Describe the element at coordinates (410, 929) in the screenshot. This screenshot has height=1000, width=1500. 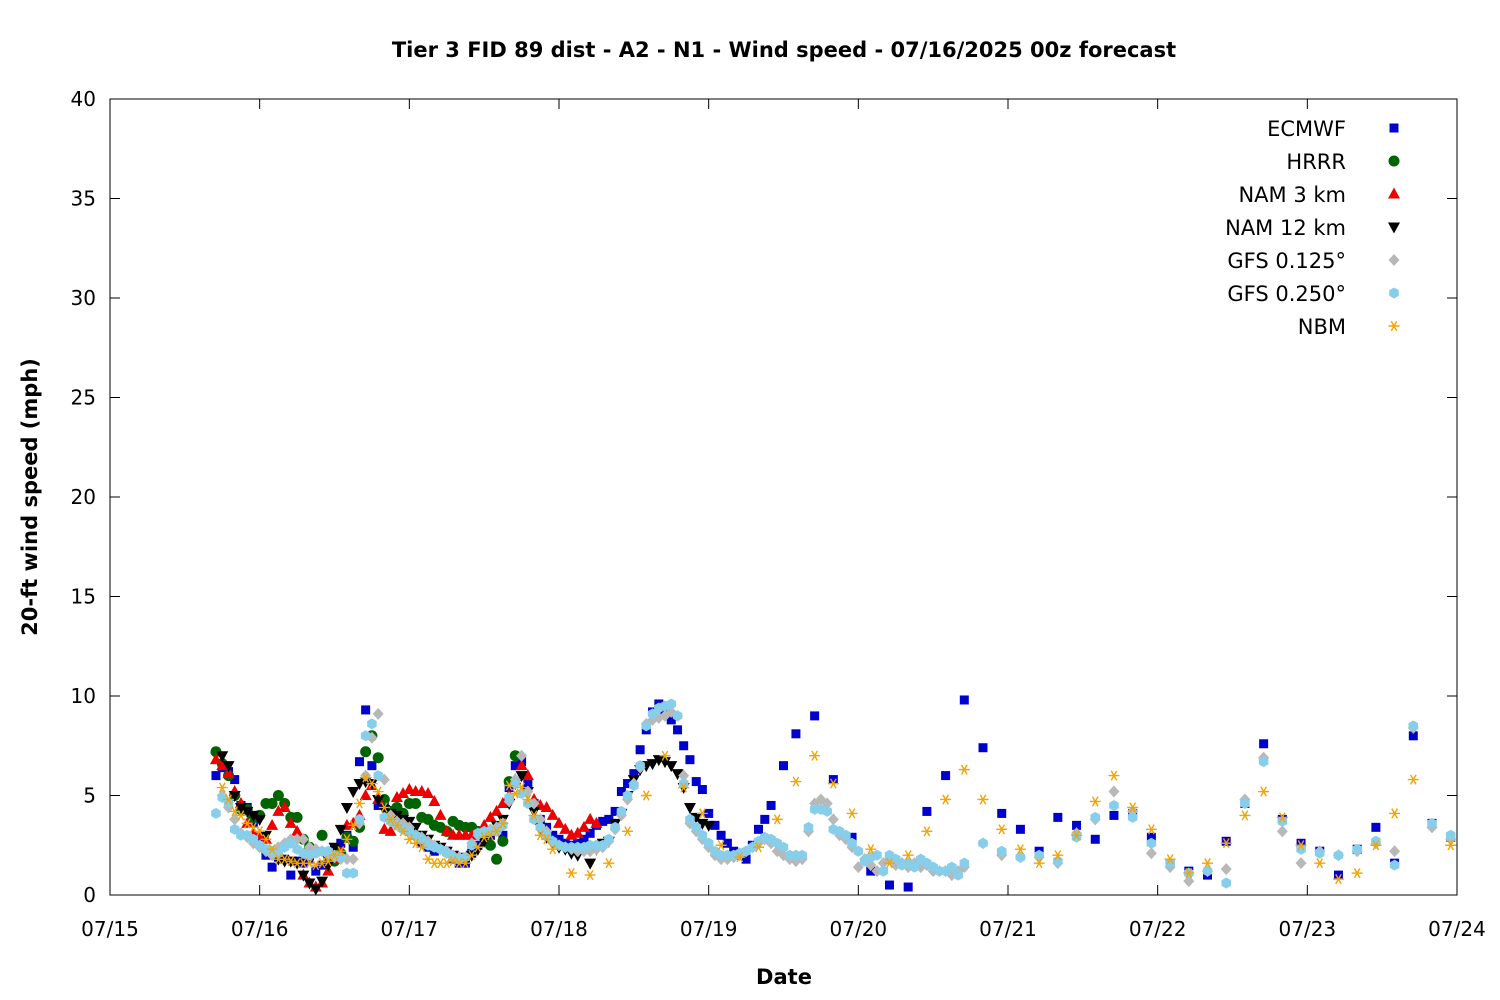
I see `x-tick-label: 07/17` at that location.